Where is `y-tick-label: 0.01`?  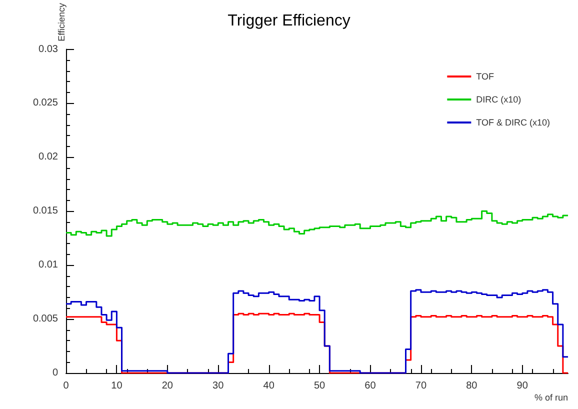
y-tick-label: 0.01 is located at coordinates (48, 265).